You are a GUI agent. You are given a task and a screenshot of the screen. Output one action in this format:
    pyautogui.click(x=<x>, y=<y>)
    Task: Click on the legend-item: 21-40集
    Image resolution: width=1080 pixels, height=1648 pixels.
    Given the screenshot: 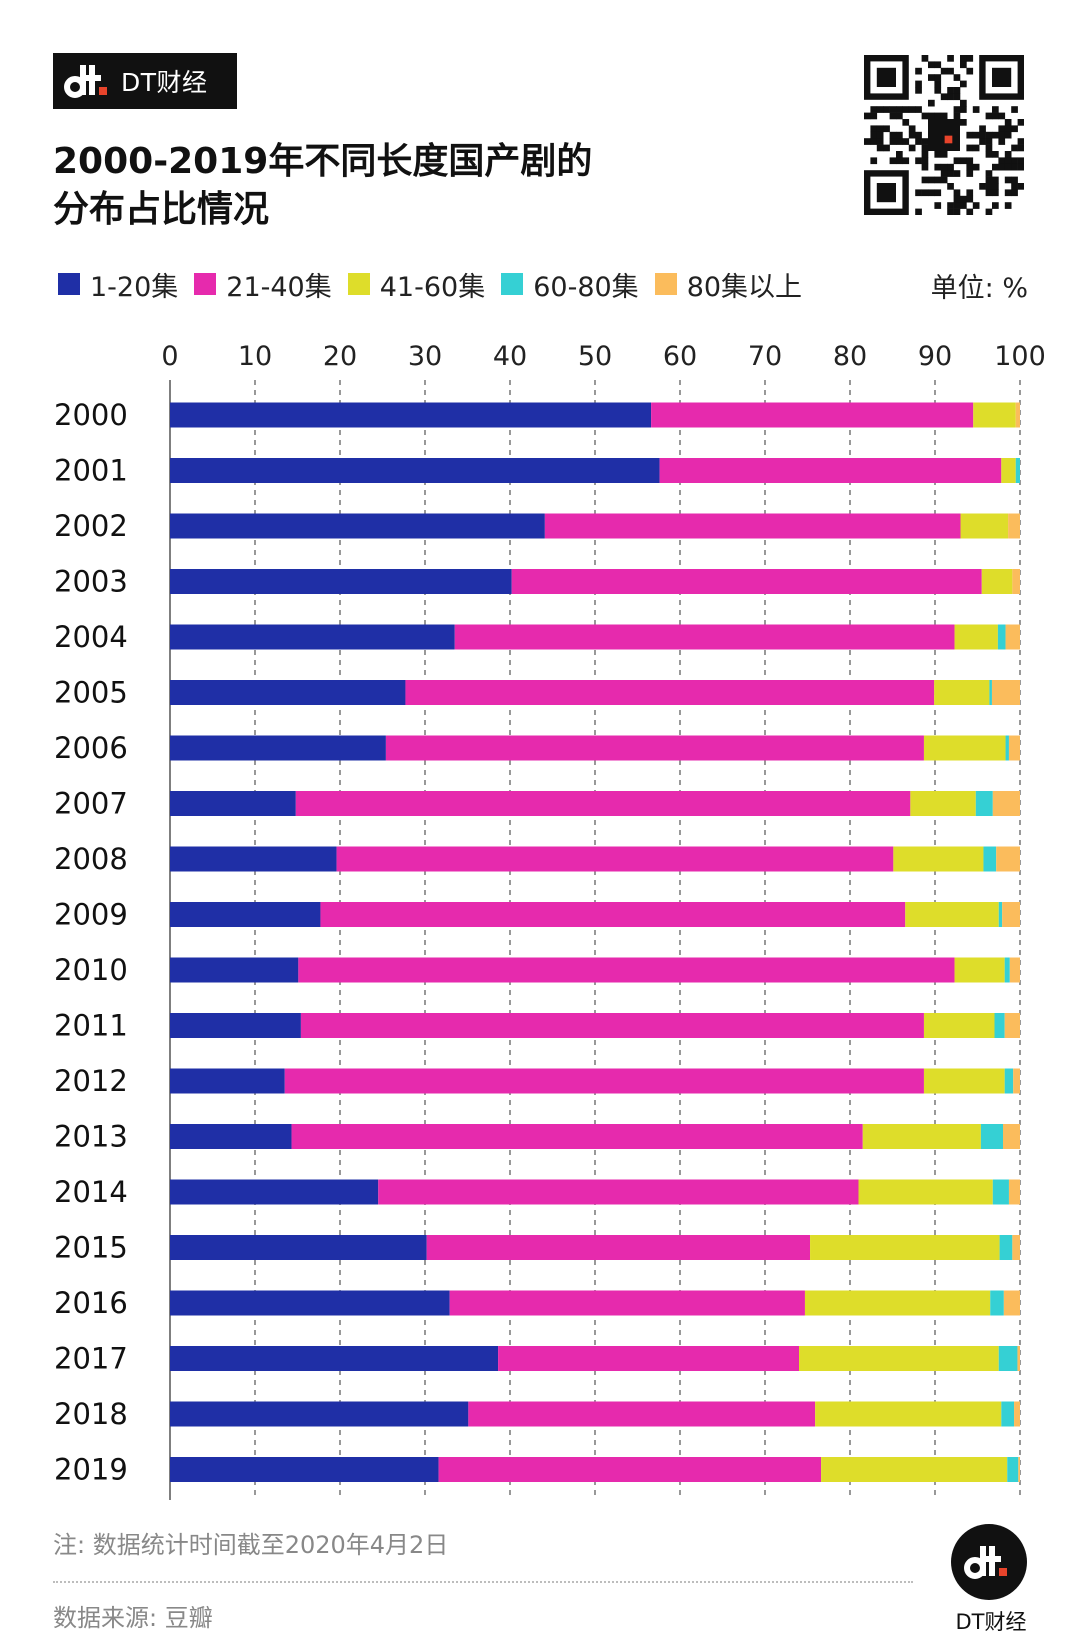 What is the action you would take?
    pyautogui.click(x=263, y=284)
    